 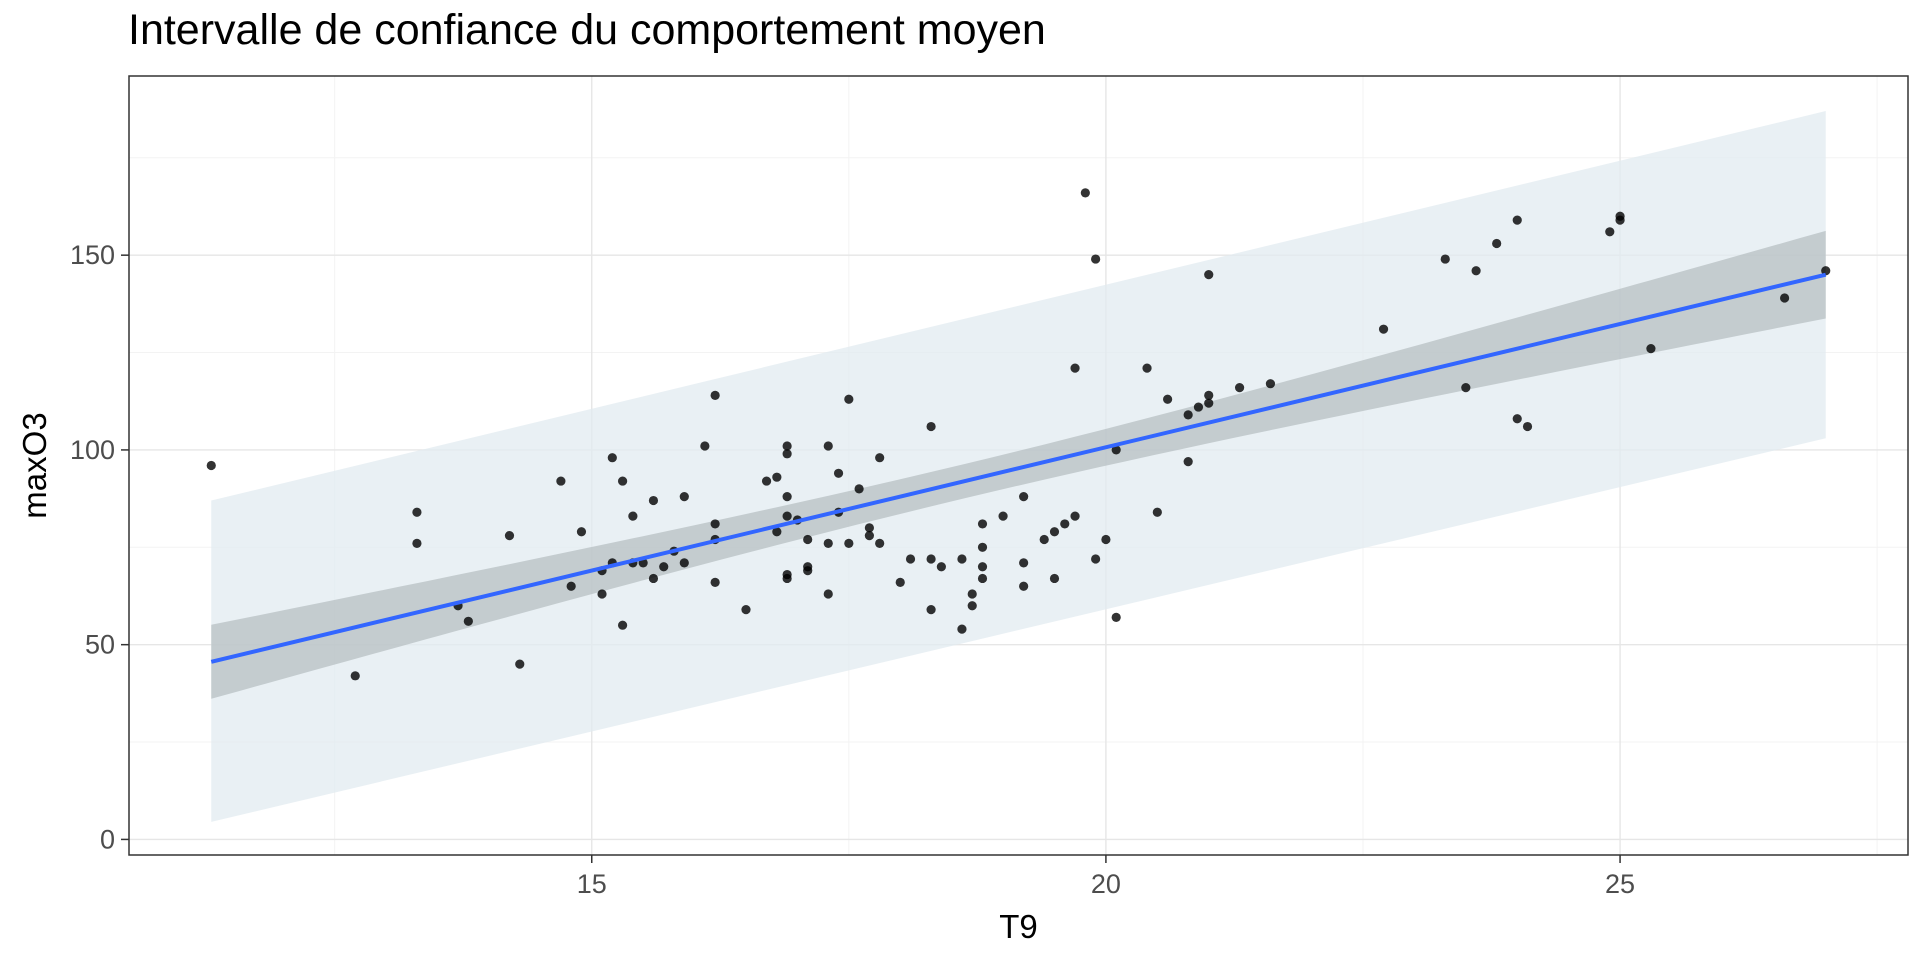 What do you see at coordinates (100, 645) in the screenshot?
I see `y-tick-label: 50` at bounding box center [100, 645].